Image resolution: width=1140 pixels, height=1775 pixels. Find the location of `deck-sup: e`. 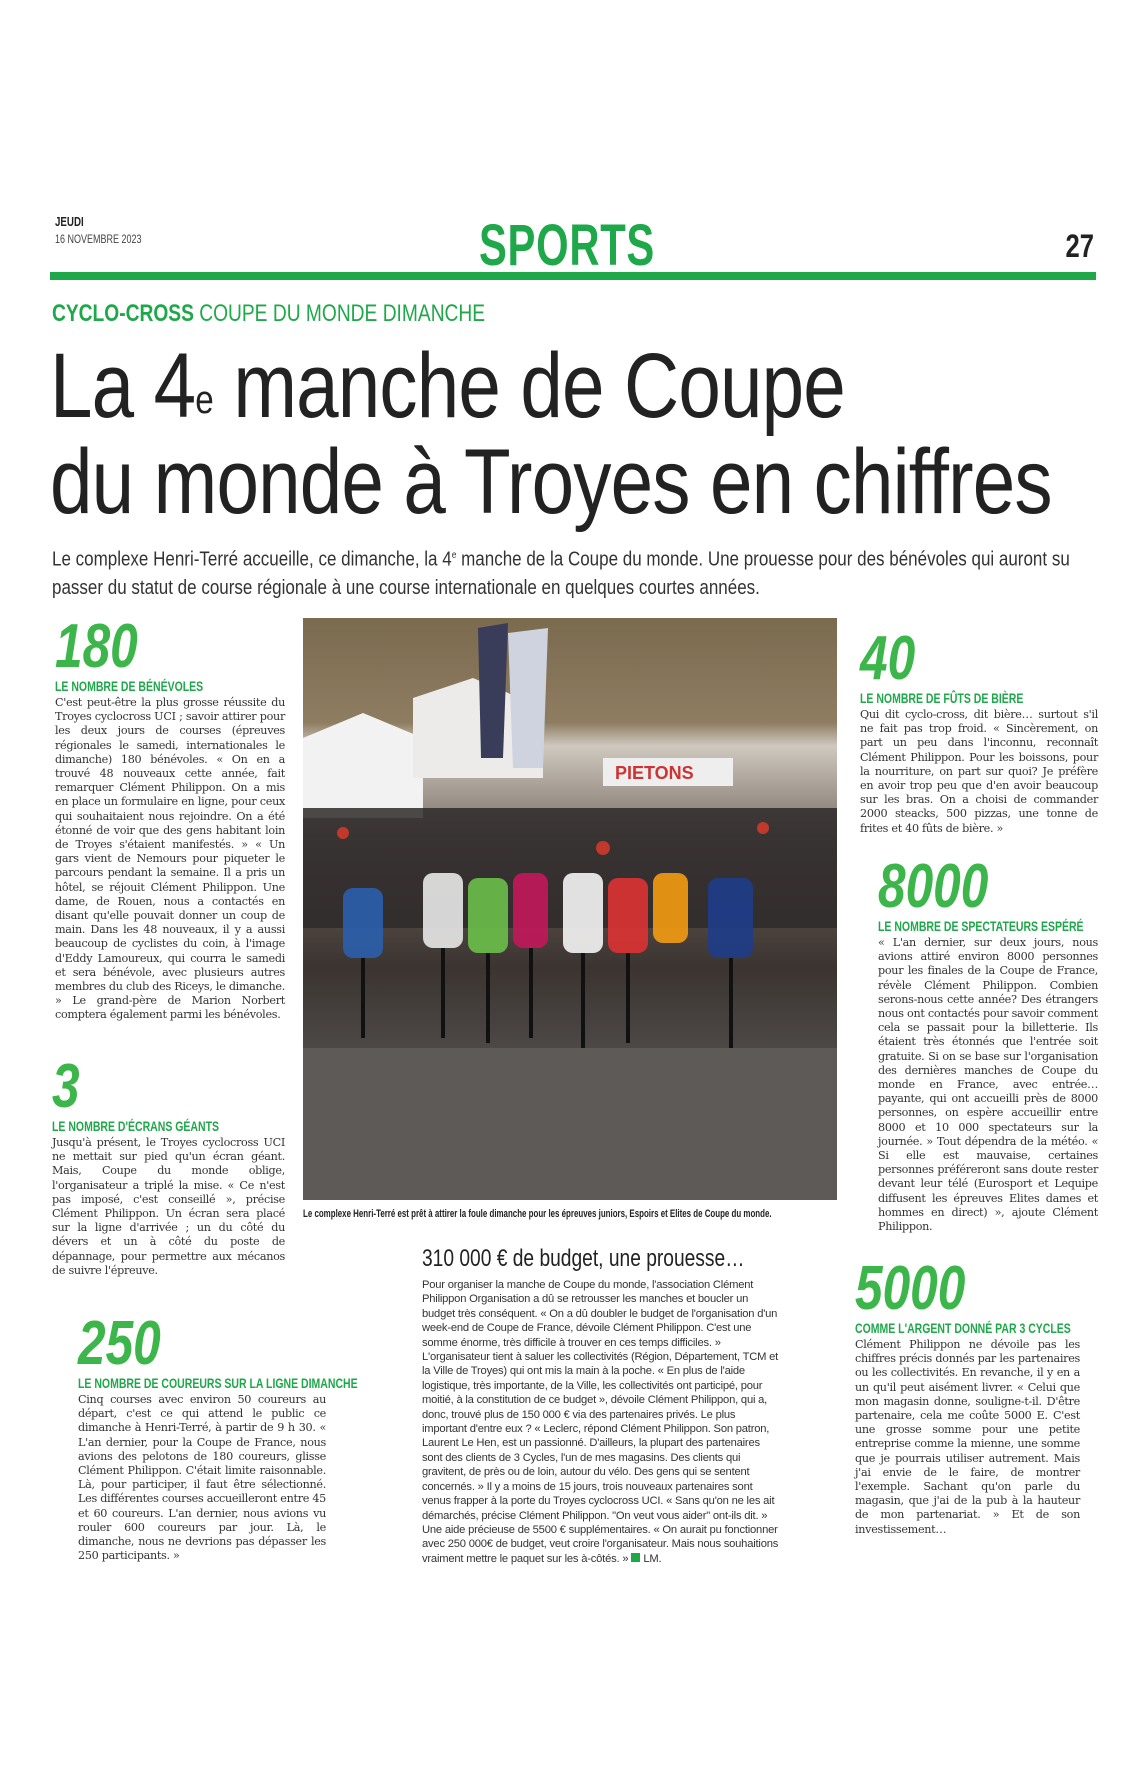

deck-sup: e is located at coordinates (454, 555).